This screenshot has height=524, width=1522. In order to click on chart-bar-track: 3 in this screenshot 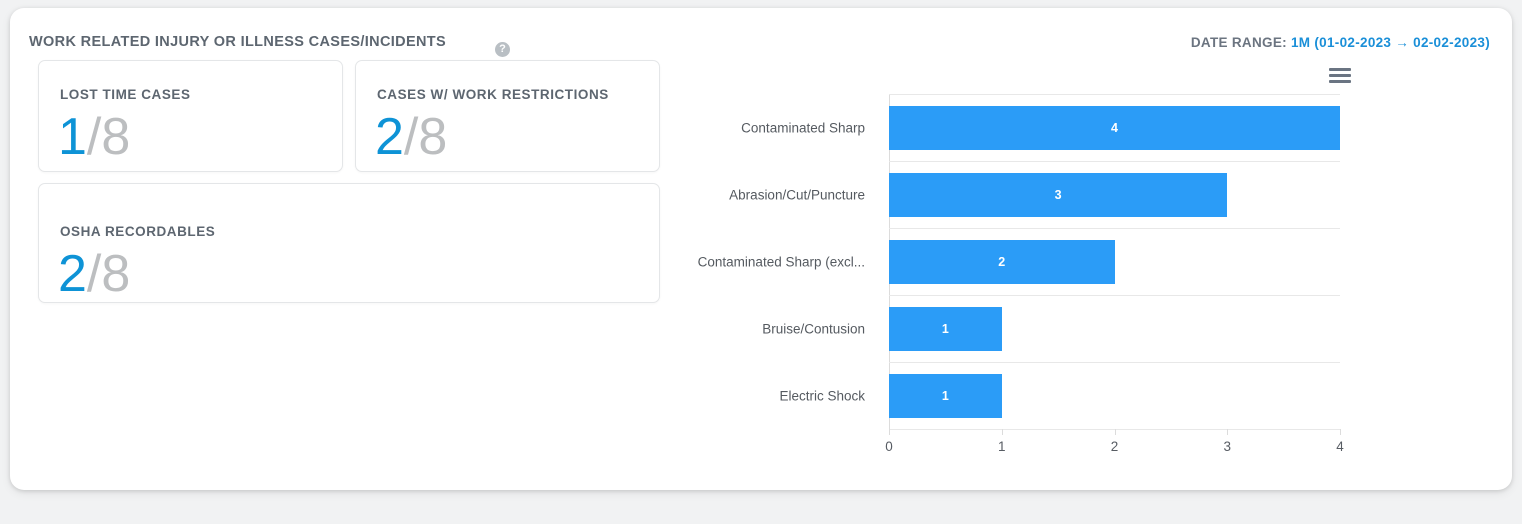, I will do `click(1114, 194)`.